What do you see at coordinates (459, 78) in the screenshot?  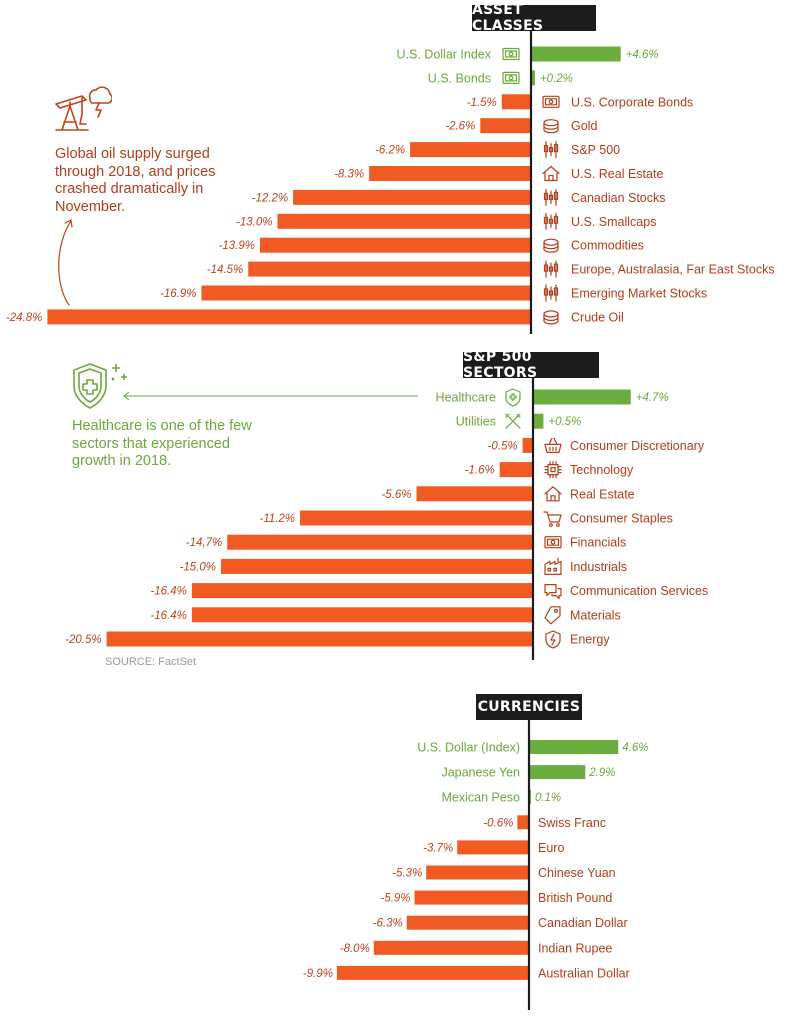 I see `category-label-u-s-bonds: U.S. Bonds` at bounding box center [459, 78].